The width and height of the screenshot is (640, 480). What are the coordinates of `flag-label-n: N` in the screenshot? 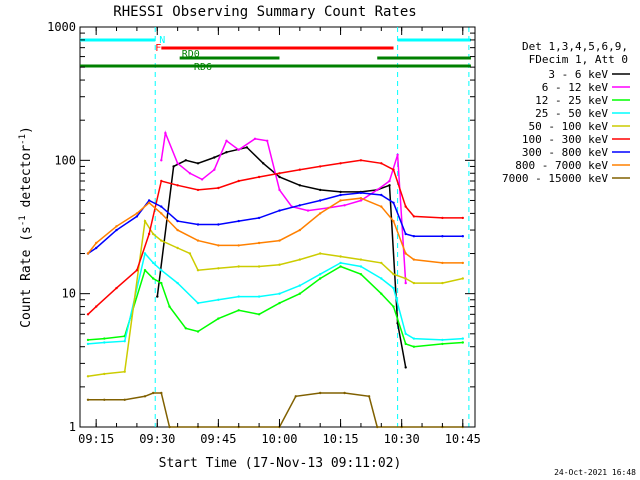 It's located at (162, 40).